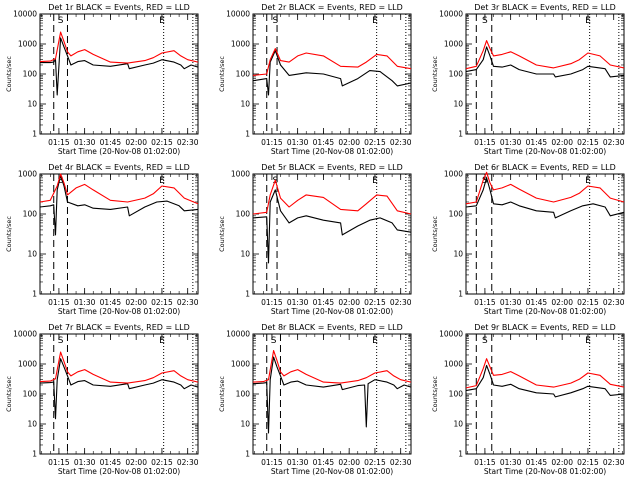 The height and width of the screenshot is (480, 640). I want to click on panel-title: Det 6r BLACK = Events, RED = LLD, so click(545, 167).